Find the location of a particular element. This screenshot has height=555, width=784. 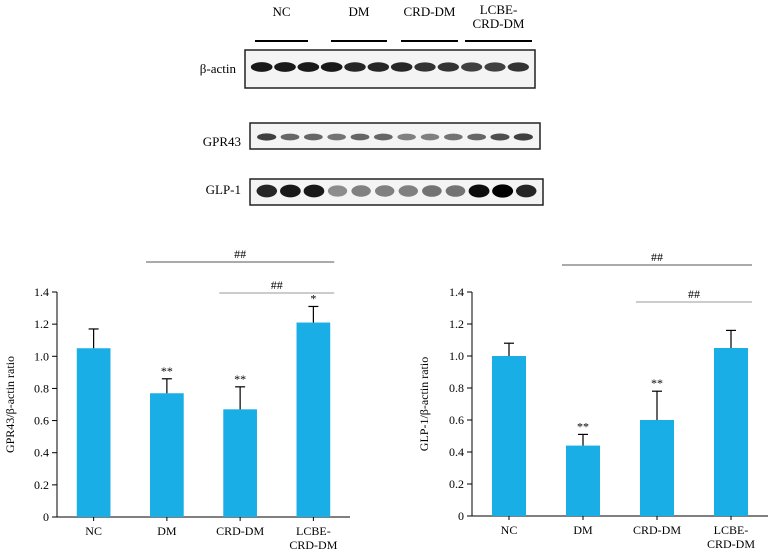

blot-group-label: CRD-DM is located at coordinates (429, 11).